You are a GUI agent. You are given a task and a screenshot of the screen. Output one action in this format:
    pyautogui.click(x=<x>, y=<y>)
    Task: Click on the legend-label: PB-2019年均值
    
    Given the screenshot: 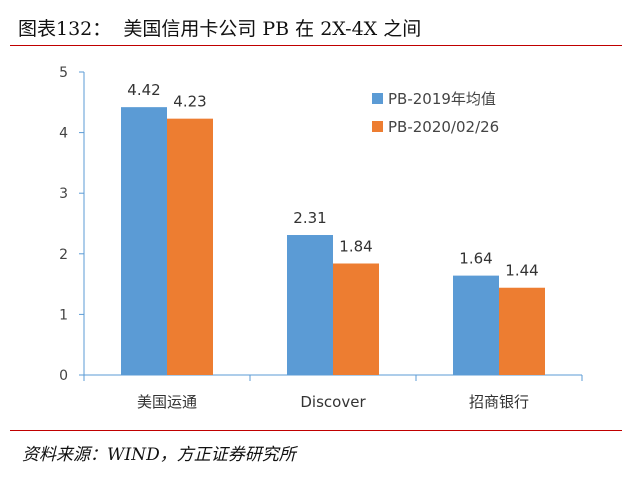 What is the action you would take?
    pyautogui.click(x=442, y=99)
    